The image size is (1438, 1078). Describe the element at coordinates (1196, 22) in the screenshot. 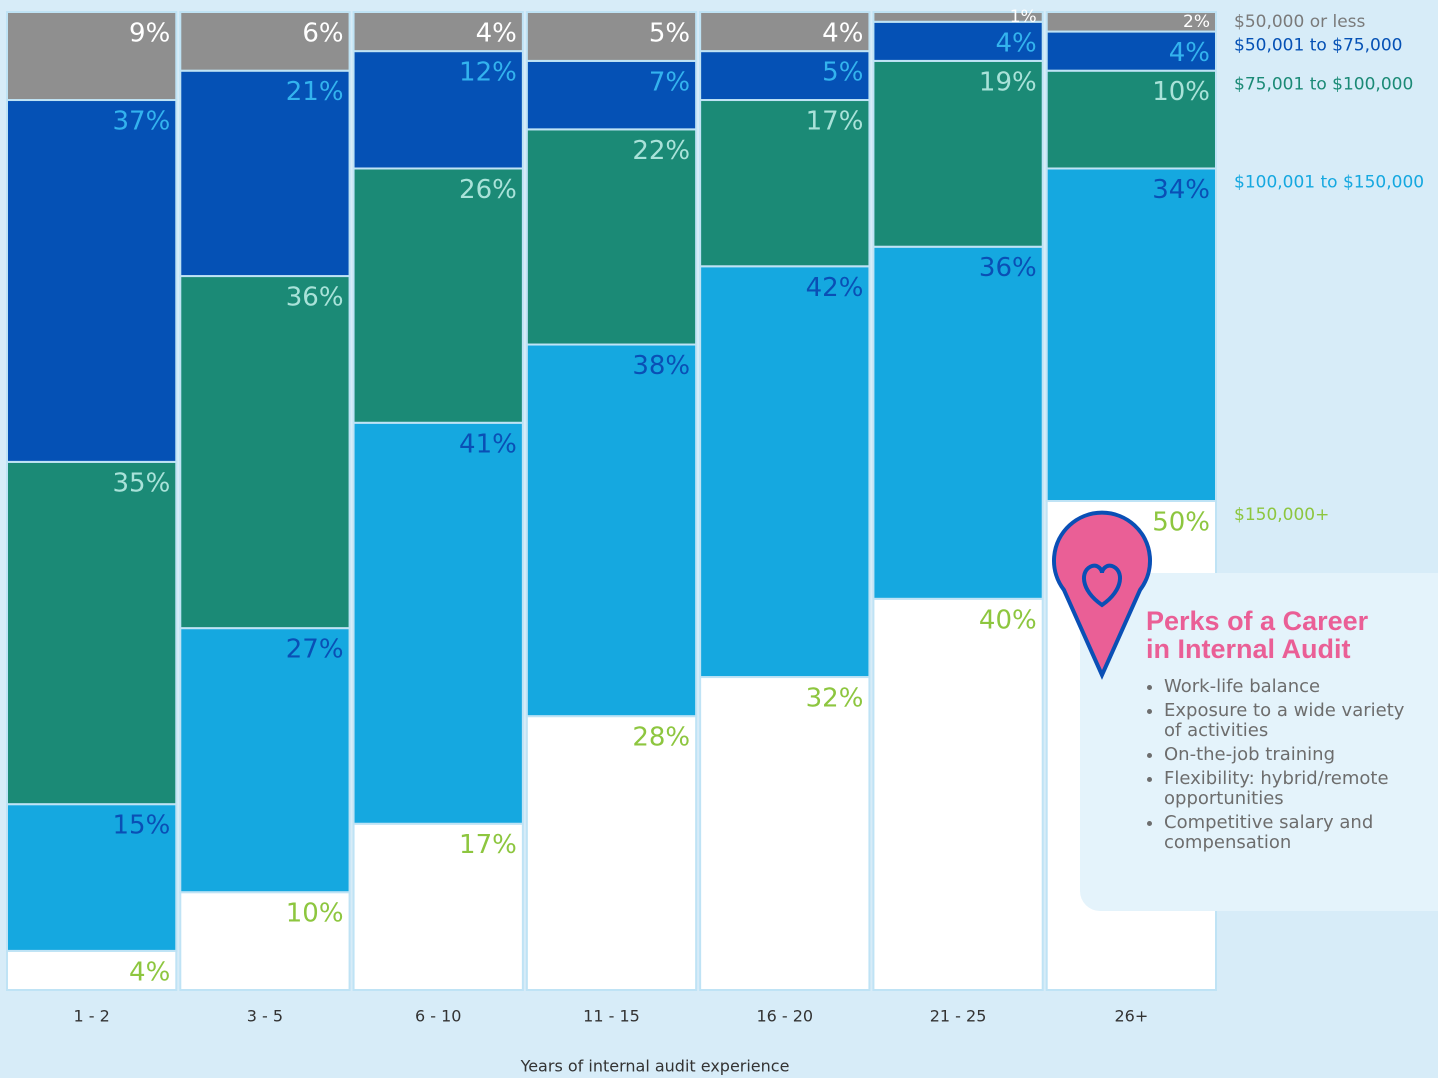

I see `value-label: 2%` at that location.